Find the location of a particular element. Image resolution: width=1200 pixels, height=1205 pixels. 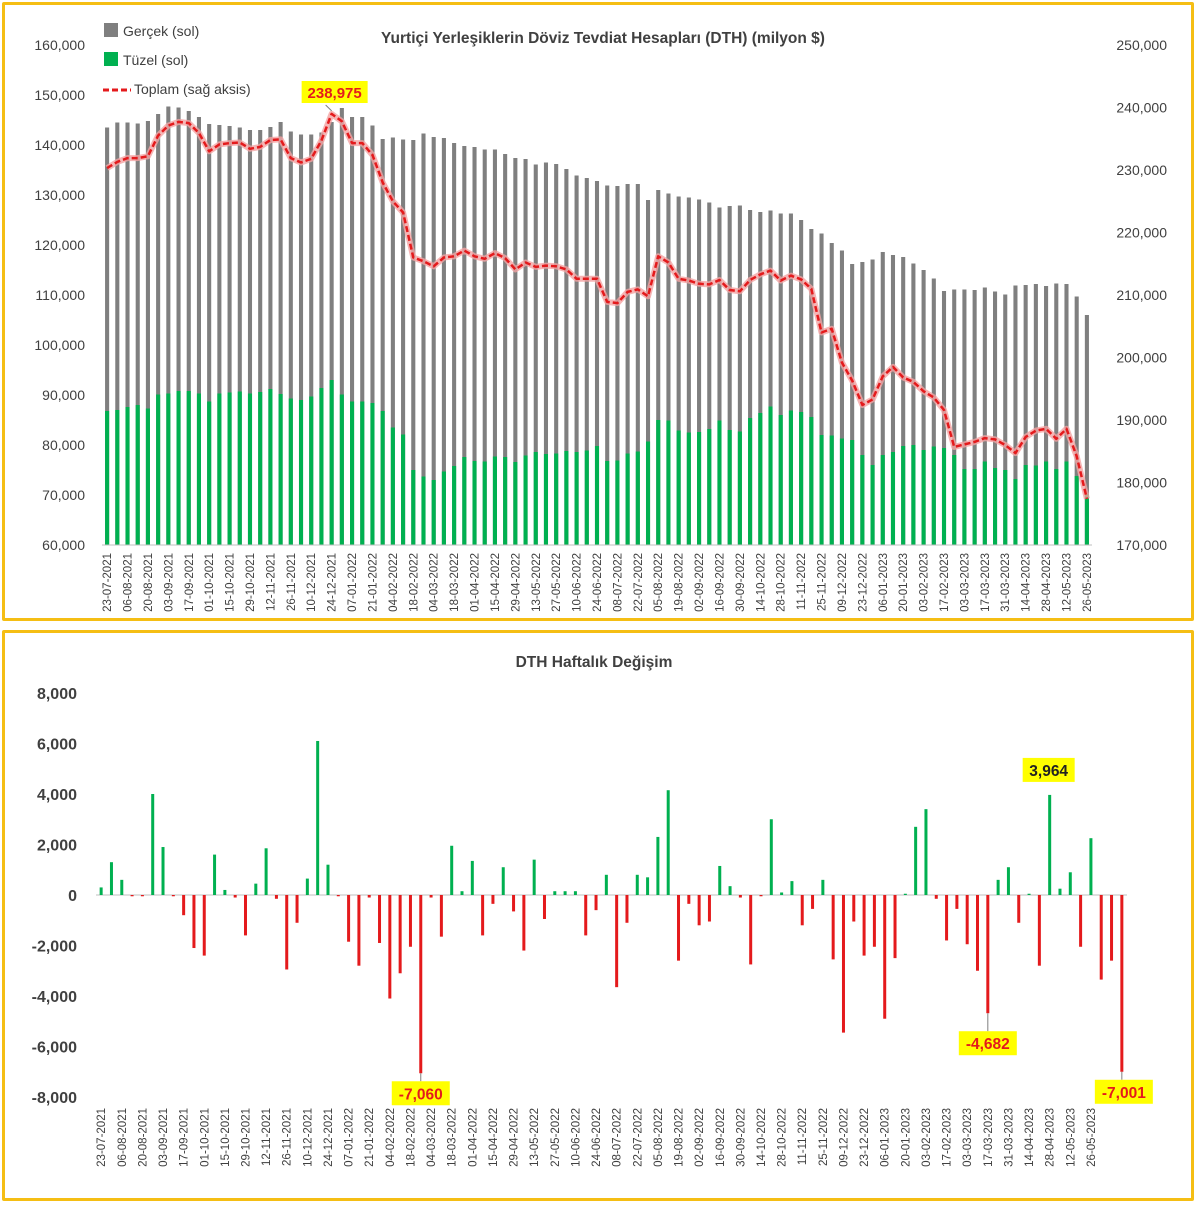

x-tick-label: 26-11-2021 is located at coordinates (292, 582).